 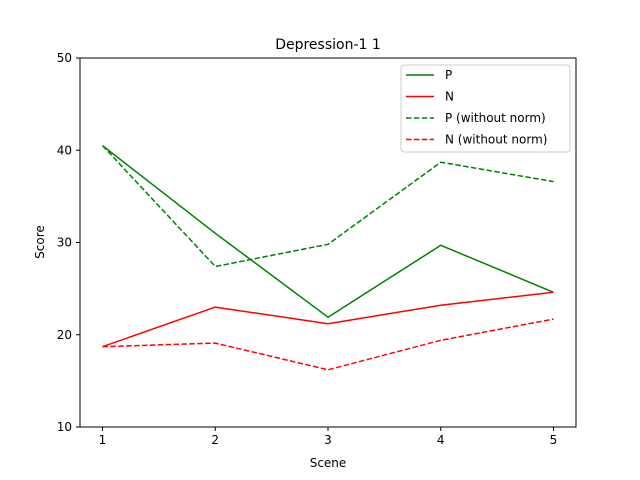 I want to click on legend-box, so click(x=485, y=108).